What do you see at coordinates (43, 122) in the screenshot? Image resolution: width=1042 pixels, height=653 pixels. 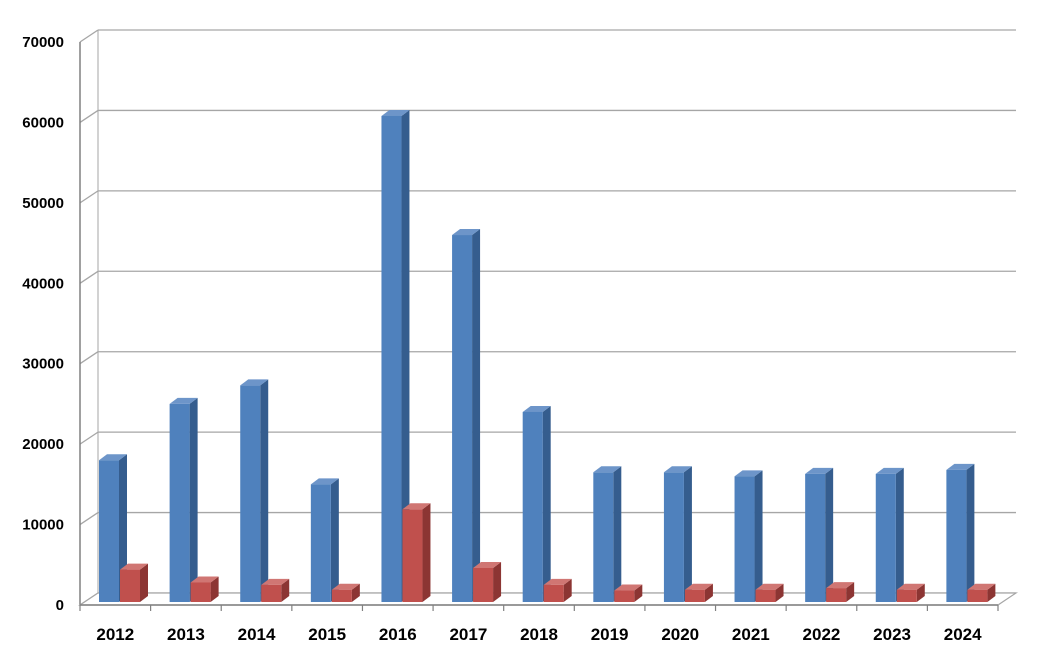 I see `y-tick-label: 60000` at bounding box center [43, 122].